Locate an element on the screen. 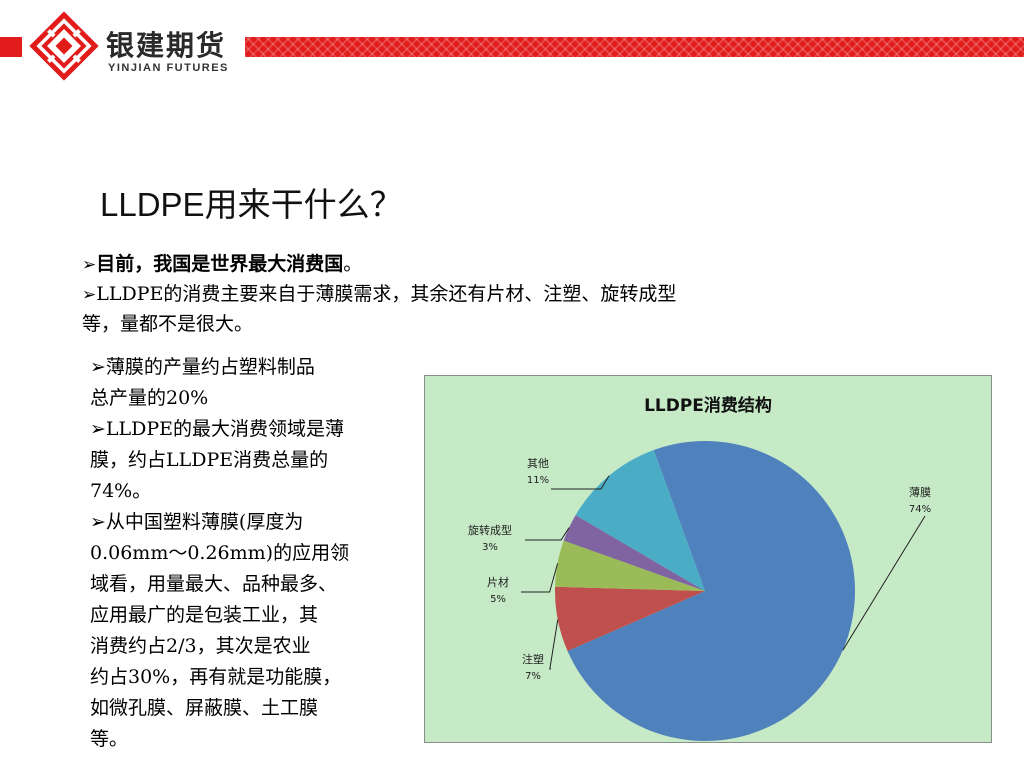 The image size is (1024, 768). page-title: LLDPE用来干什么？ is located at coordinates (251, 202).